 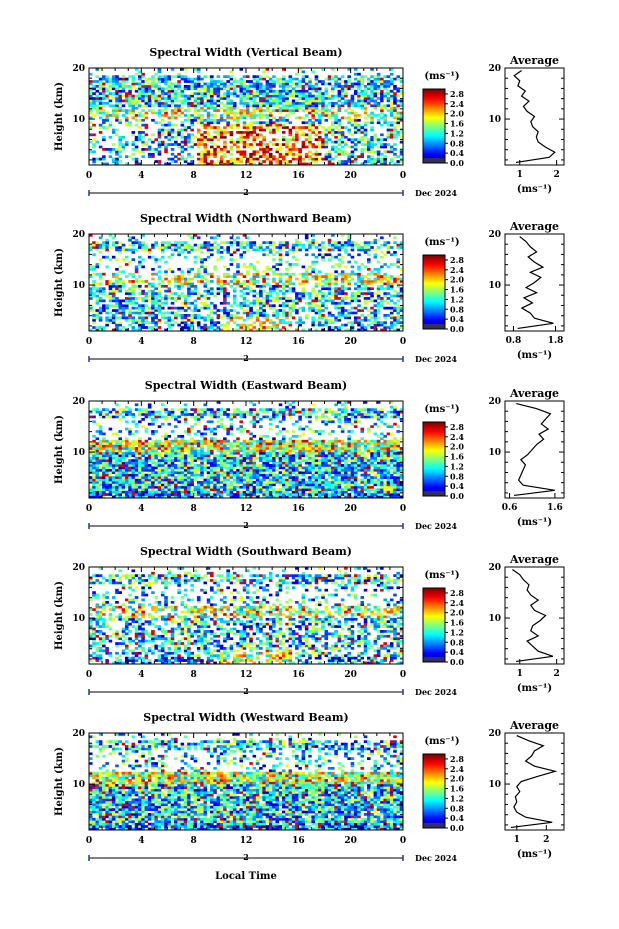 What do you see at coordinates (494, 120) in the screenshot?
I see `profile-y-tick-label: 10` at bounding box center [494, 120].